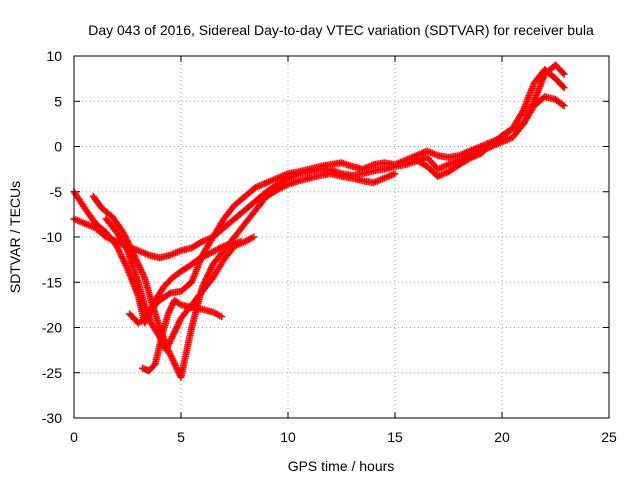  Describe the element at coordinates (74, 437) in the screenshot. I see `x-tick-label: 0` at that location.